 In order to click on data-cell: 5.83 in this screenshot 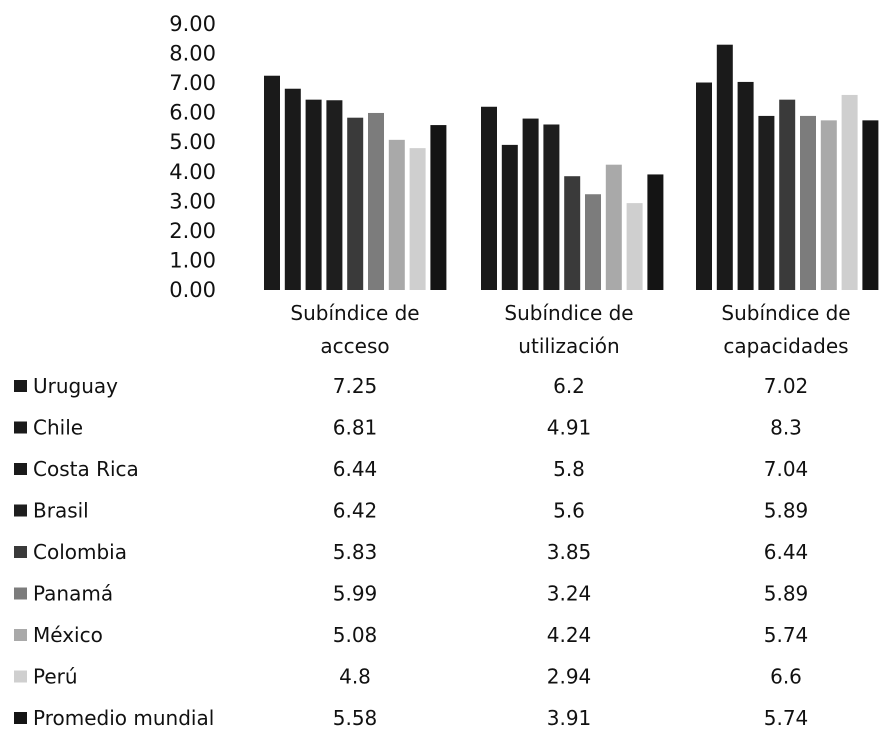, I will do `click(355, 552)`.